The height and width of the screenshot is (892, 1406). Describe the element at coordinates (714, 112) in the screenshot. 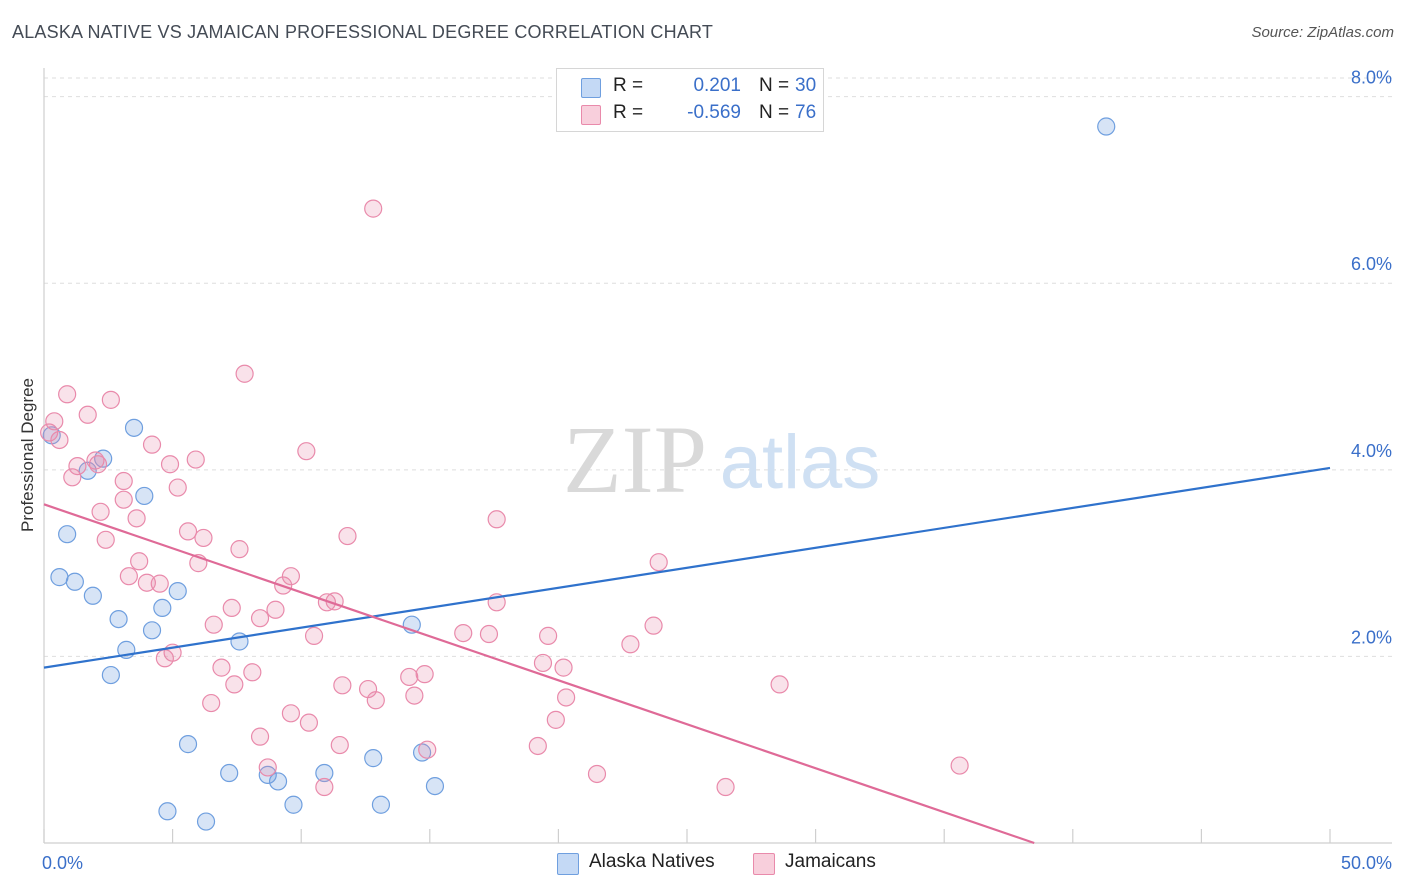

I see `legend-r-value: -0.569` at that location.